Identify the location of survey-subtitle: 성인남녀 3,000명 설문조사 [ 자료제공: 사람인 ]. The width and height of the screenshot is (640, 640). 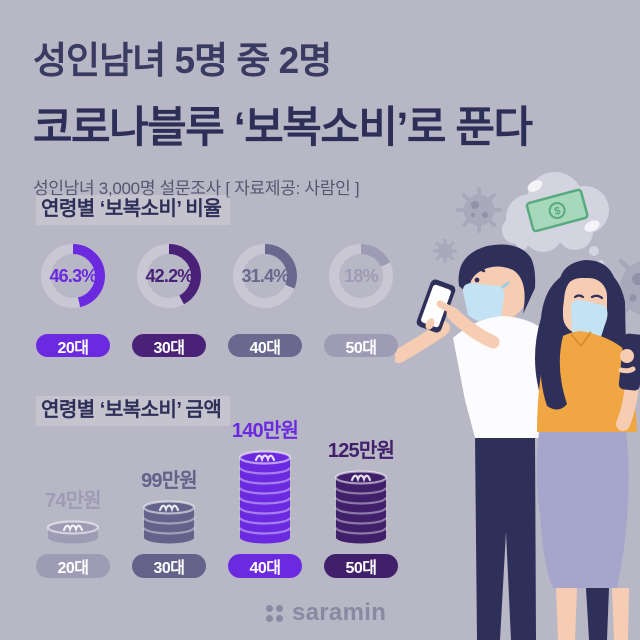
(196, 188).